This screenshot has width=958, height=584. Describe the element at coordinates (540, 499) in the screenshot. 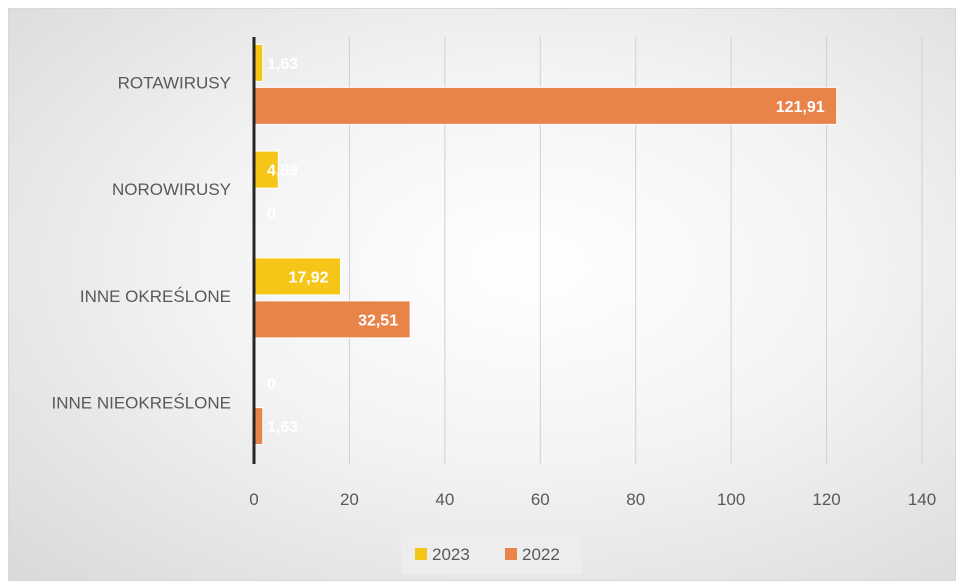

I see `x-tick-label: 60` at that location.